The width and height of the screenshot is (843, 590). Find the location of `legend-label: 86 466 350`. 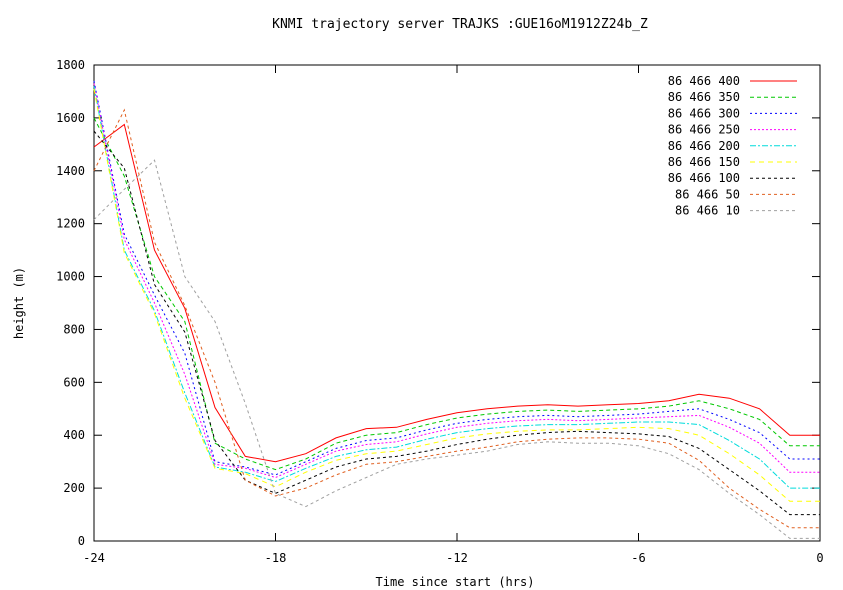

legend-label: 86 466 350 is located at coordinates (704, 97).